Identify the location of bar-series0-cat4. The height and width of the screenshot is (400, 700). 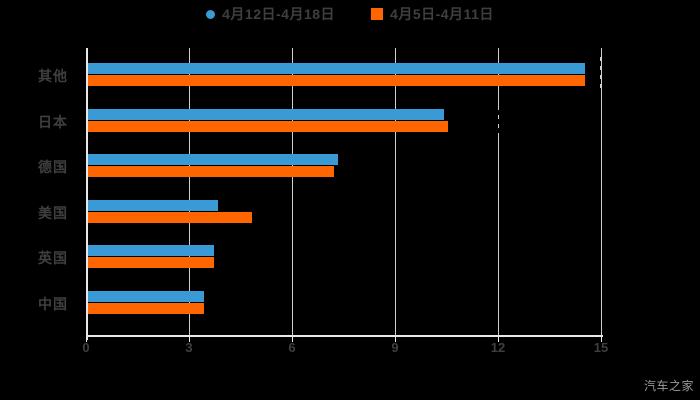
(150, 250).